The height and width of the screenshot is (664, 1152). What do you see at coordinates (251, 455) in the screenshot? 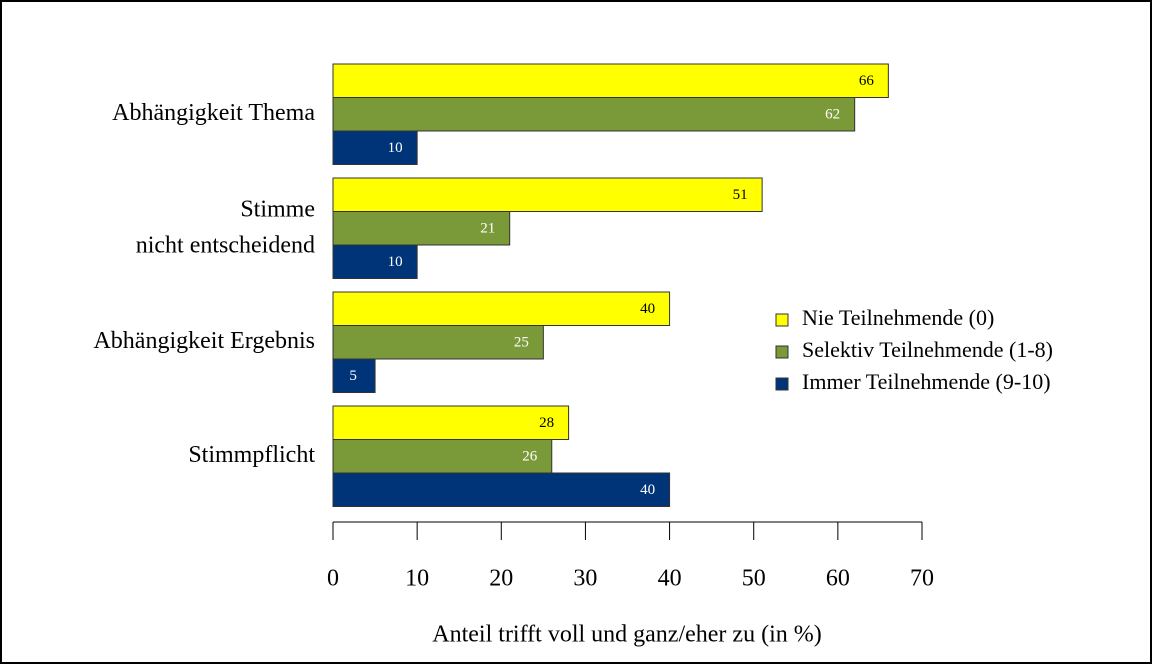
I see `y-tick-label: Stimmpflicht` at bounding box center [251, 455].